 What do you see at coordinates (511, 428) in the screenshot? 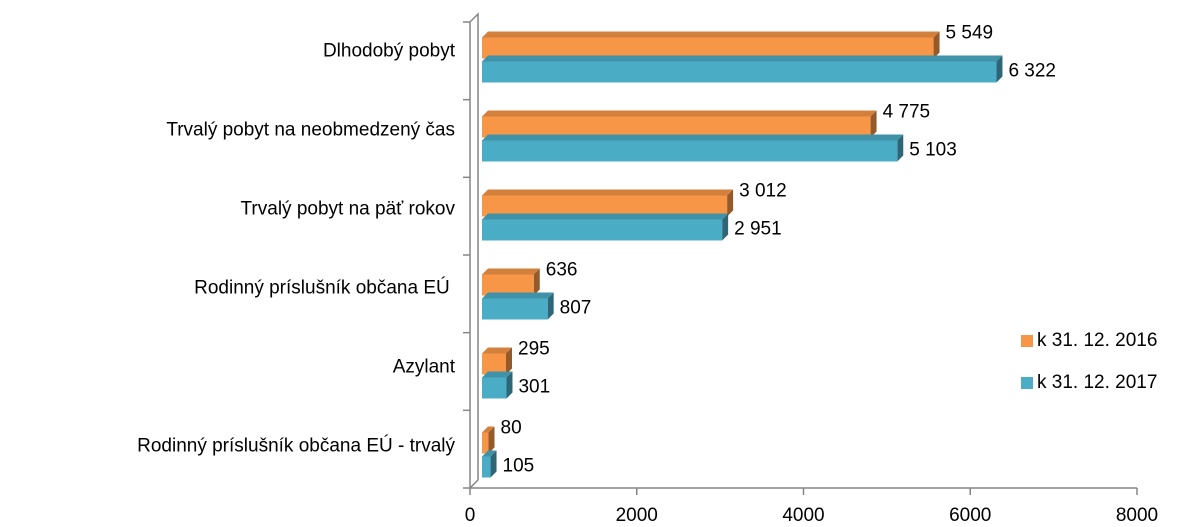
I see `value-label: 80` at bounding box center [511, 428].